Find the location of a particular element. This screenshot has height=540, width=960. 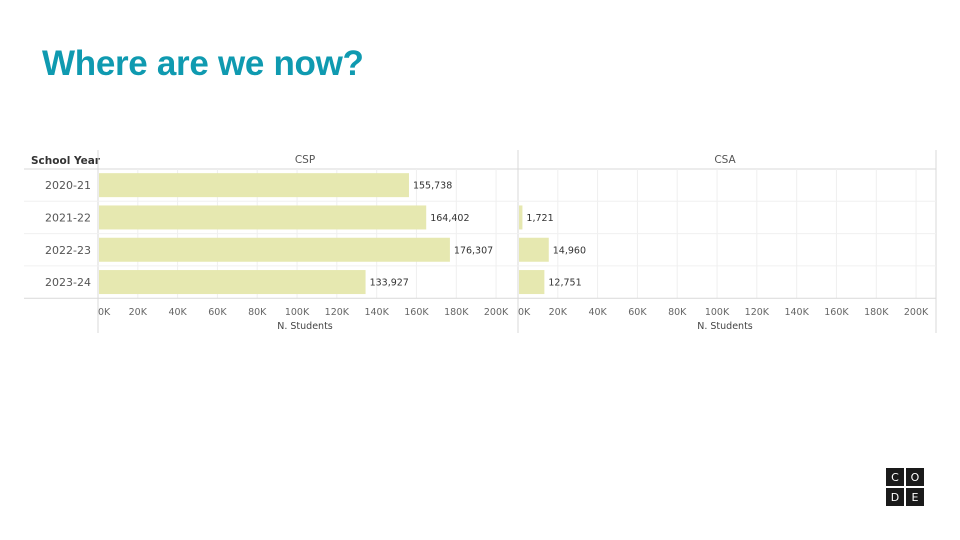

value-label: 133,927 is located at coordinates (389, 283).